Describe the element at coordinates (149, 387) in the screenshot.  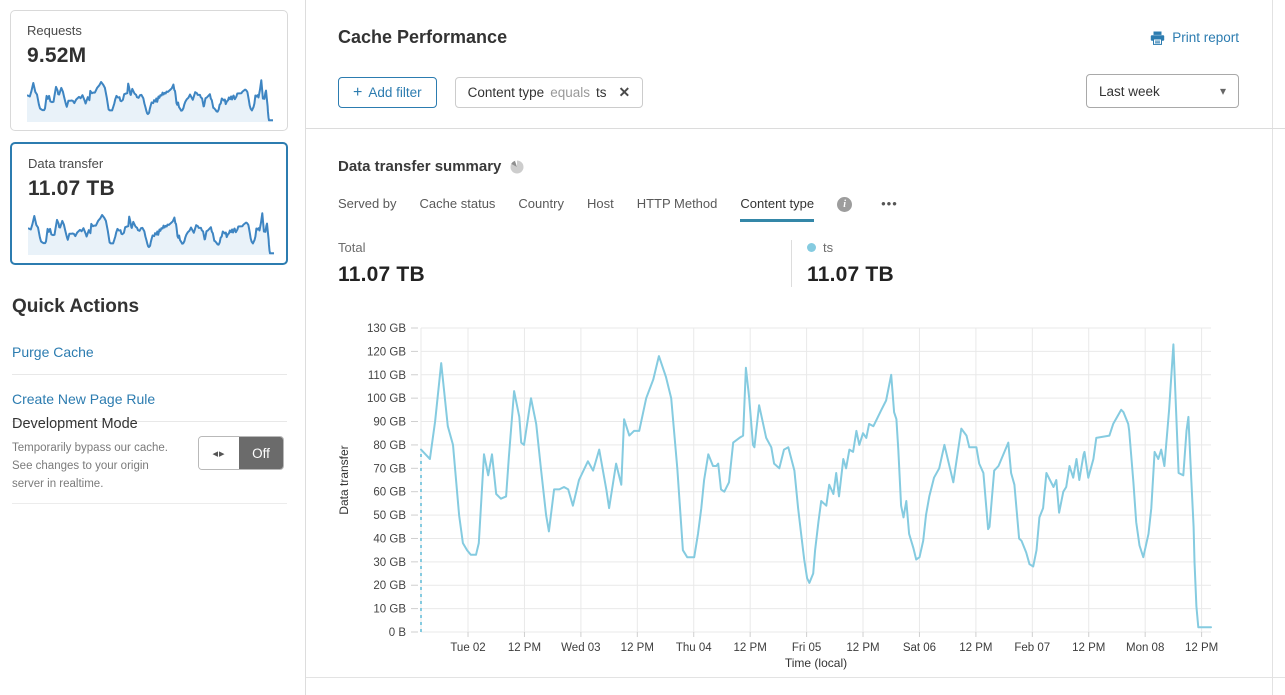
I see `quick-actions-links: Purge Cache Create New Page Rule` at that location.